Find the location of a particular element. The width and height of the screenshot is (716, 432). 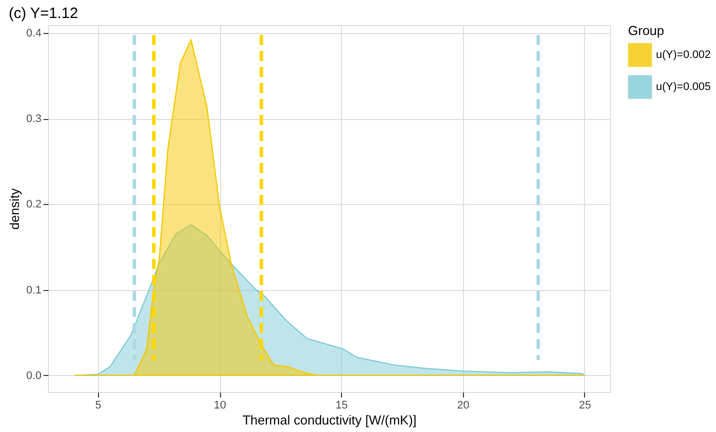

y-tick-label: 0.4 is located at coordinates (34, 34).